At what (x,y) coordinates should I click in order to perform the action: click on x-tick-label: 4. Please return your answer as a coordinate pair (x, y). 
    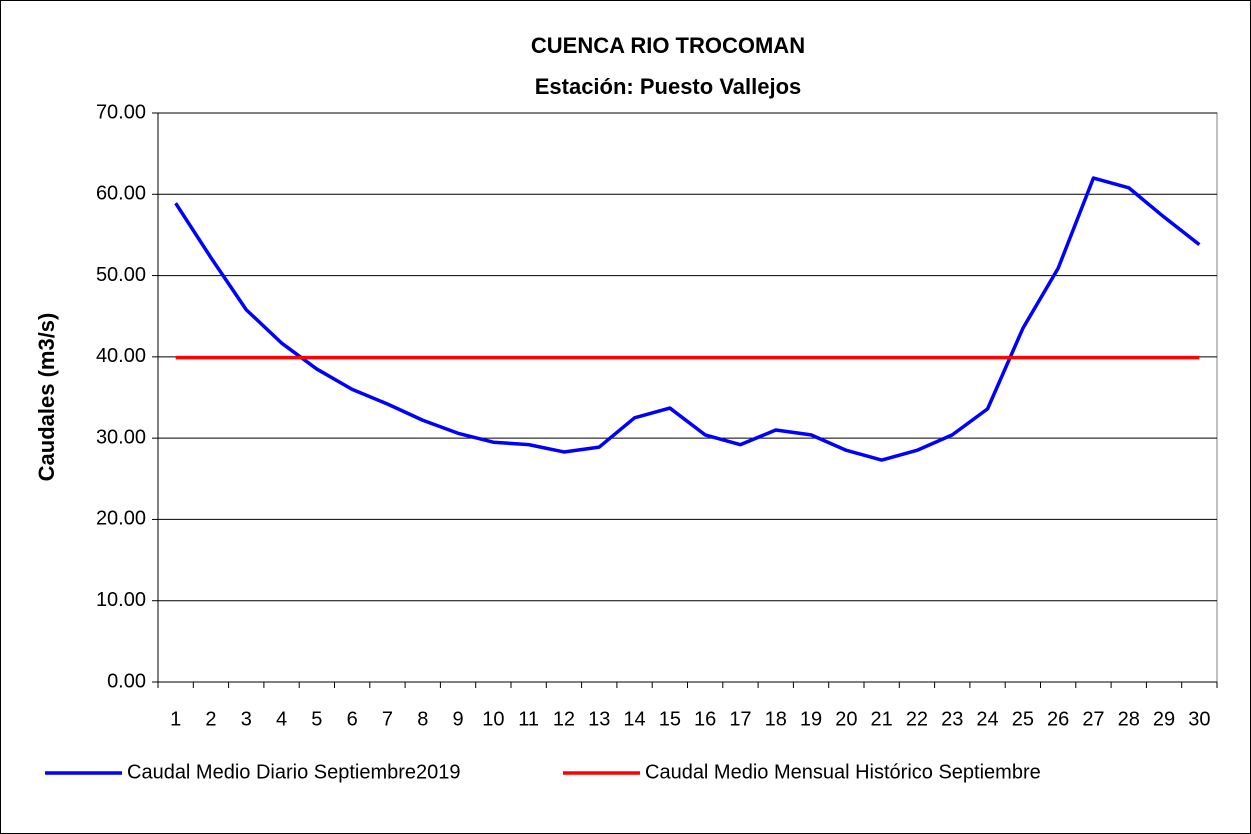
    Looking at the image, I should click on (281, 719).